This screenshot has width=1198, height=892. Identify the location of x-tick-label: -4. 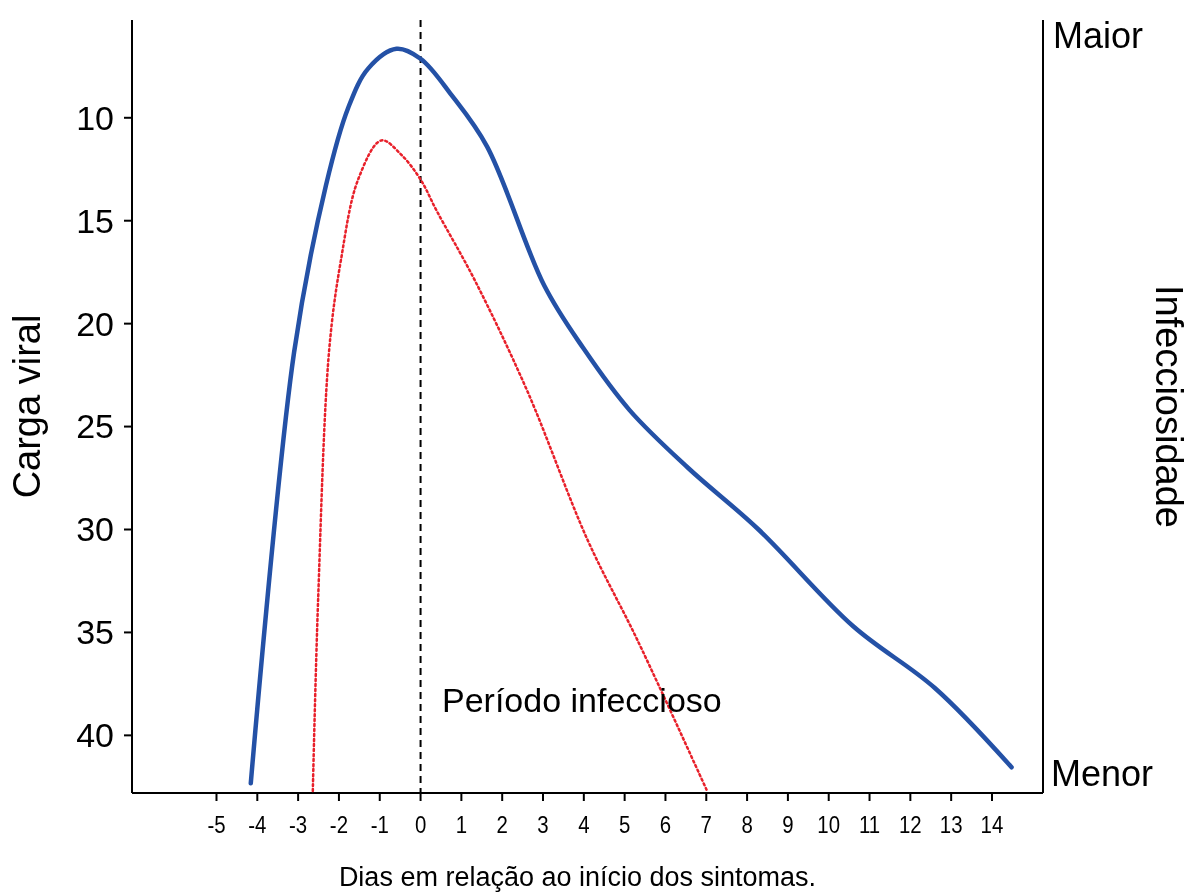
(257, 825).